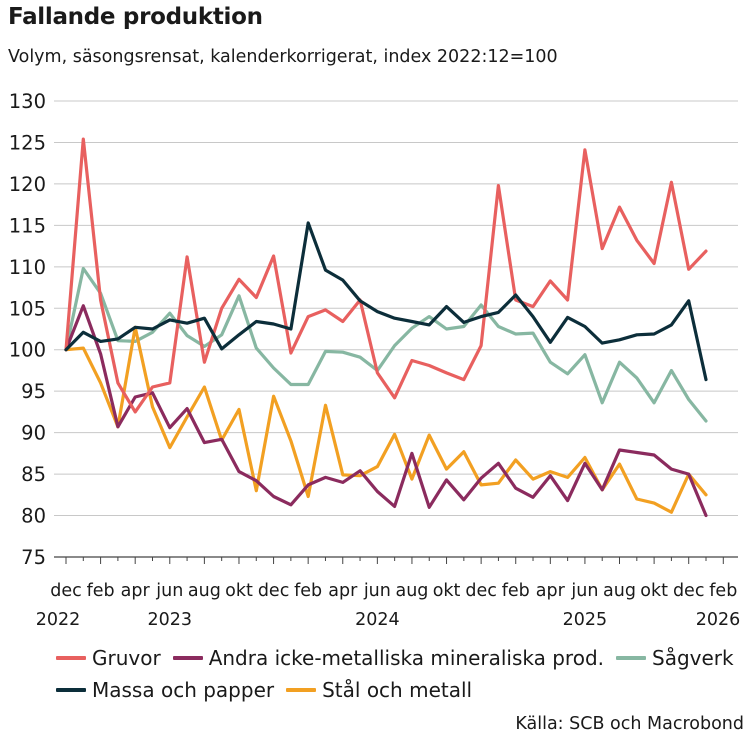 This screenshot has width=756, height=756. What do you see at coordinates (406, 658) in the screenshot?
I see `legend-label: Andra icke-metalliska mineraliska prod.` at bounding box center [406, 658].